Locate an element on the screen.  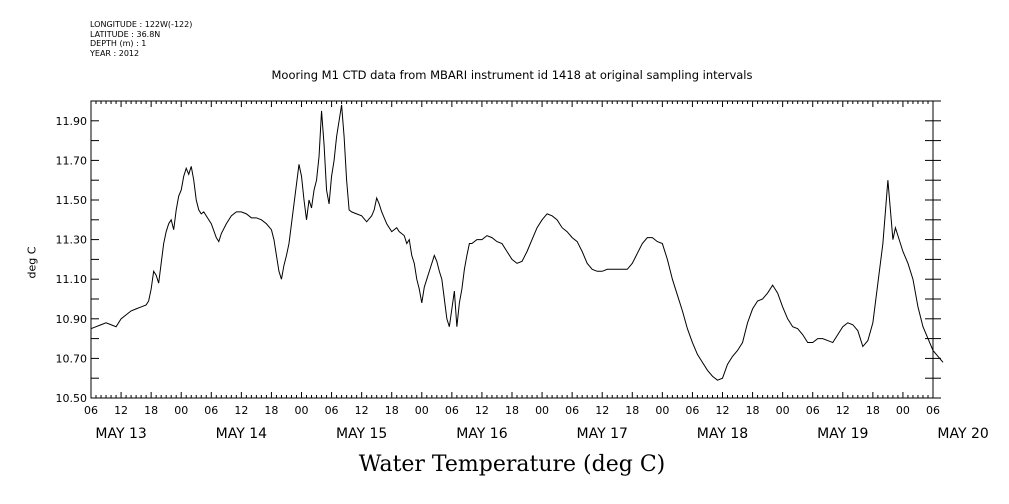
x-axis-label: Water Temperature (deg C) is located at coordinates (512, 464).